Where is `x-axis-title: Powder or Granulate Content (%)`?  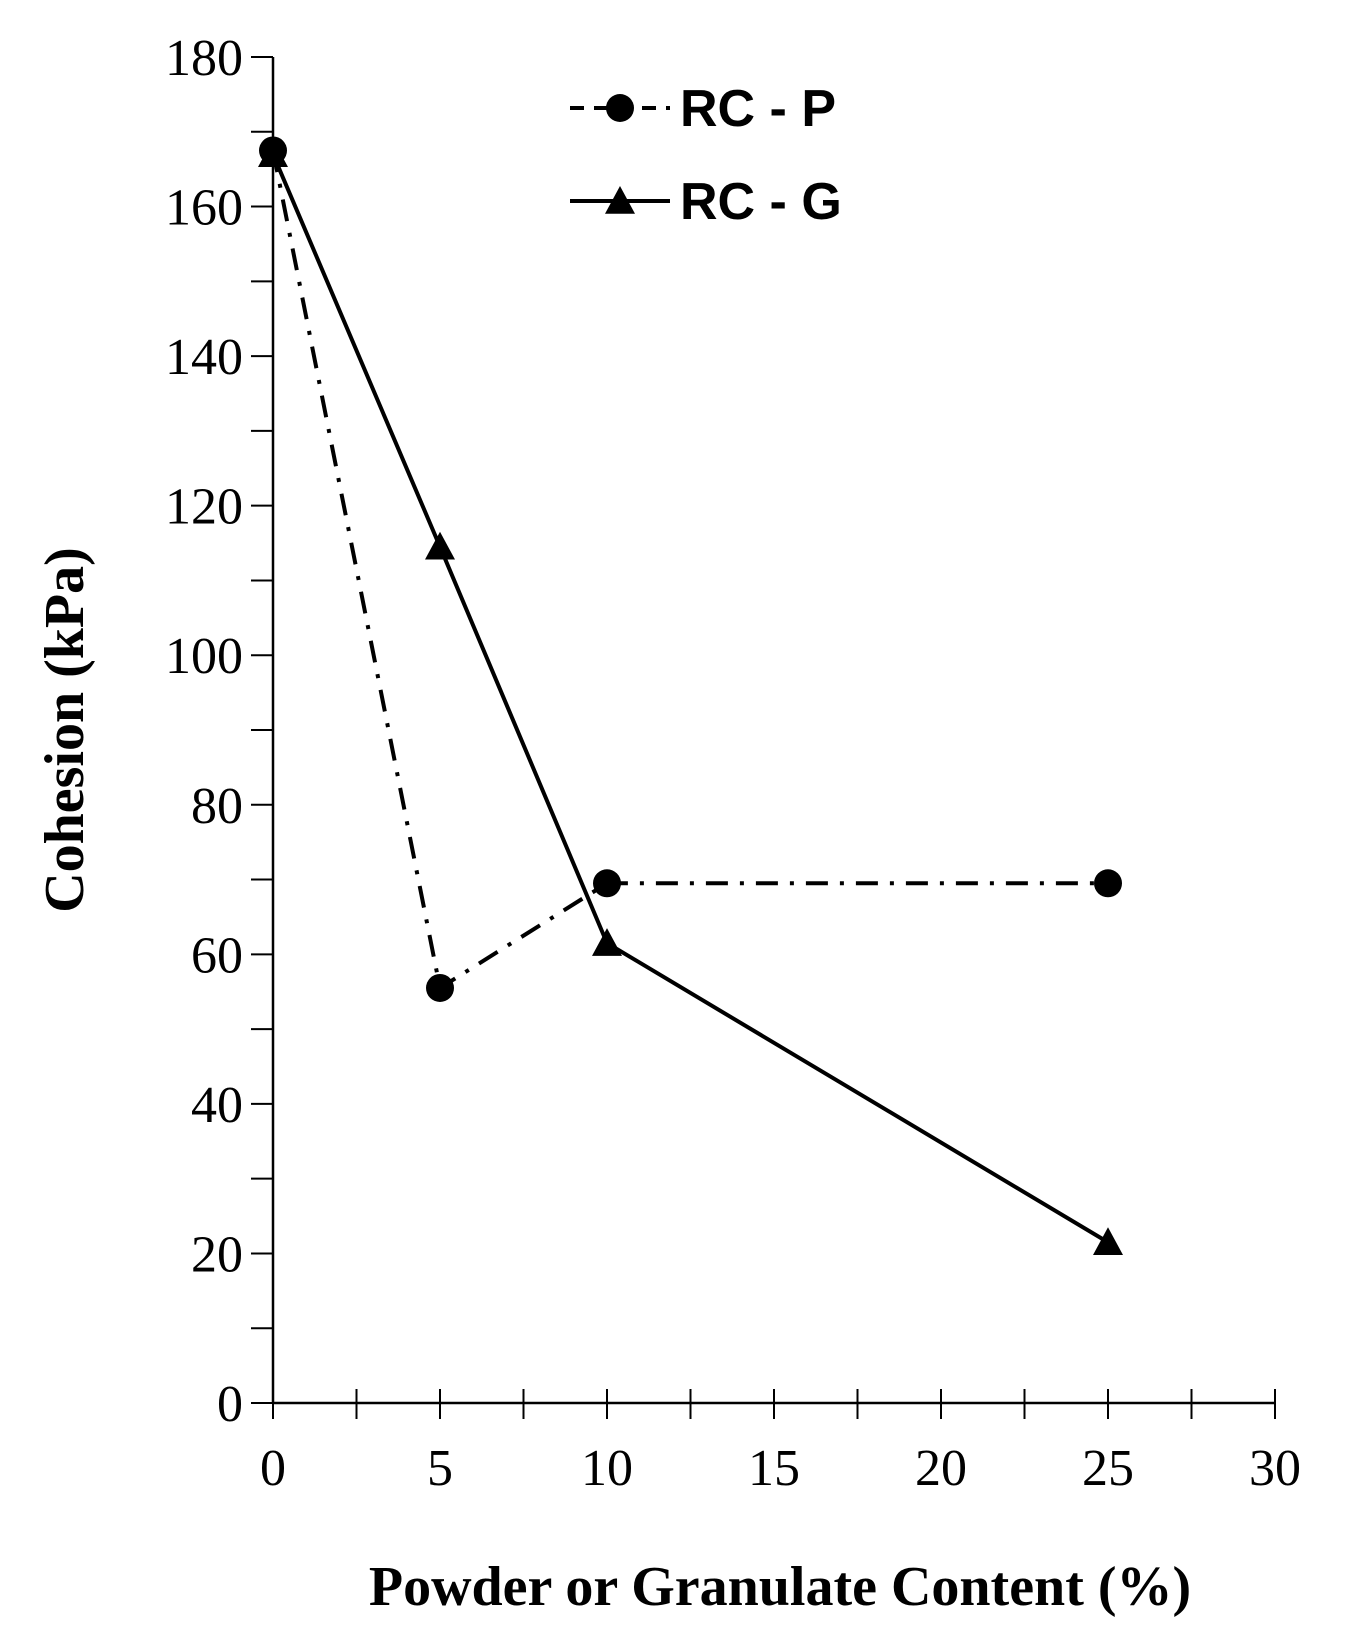 x-axis-title: Powder or Granulate Content (%) is located at coordinates (780, 1587).